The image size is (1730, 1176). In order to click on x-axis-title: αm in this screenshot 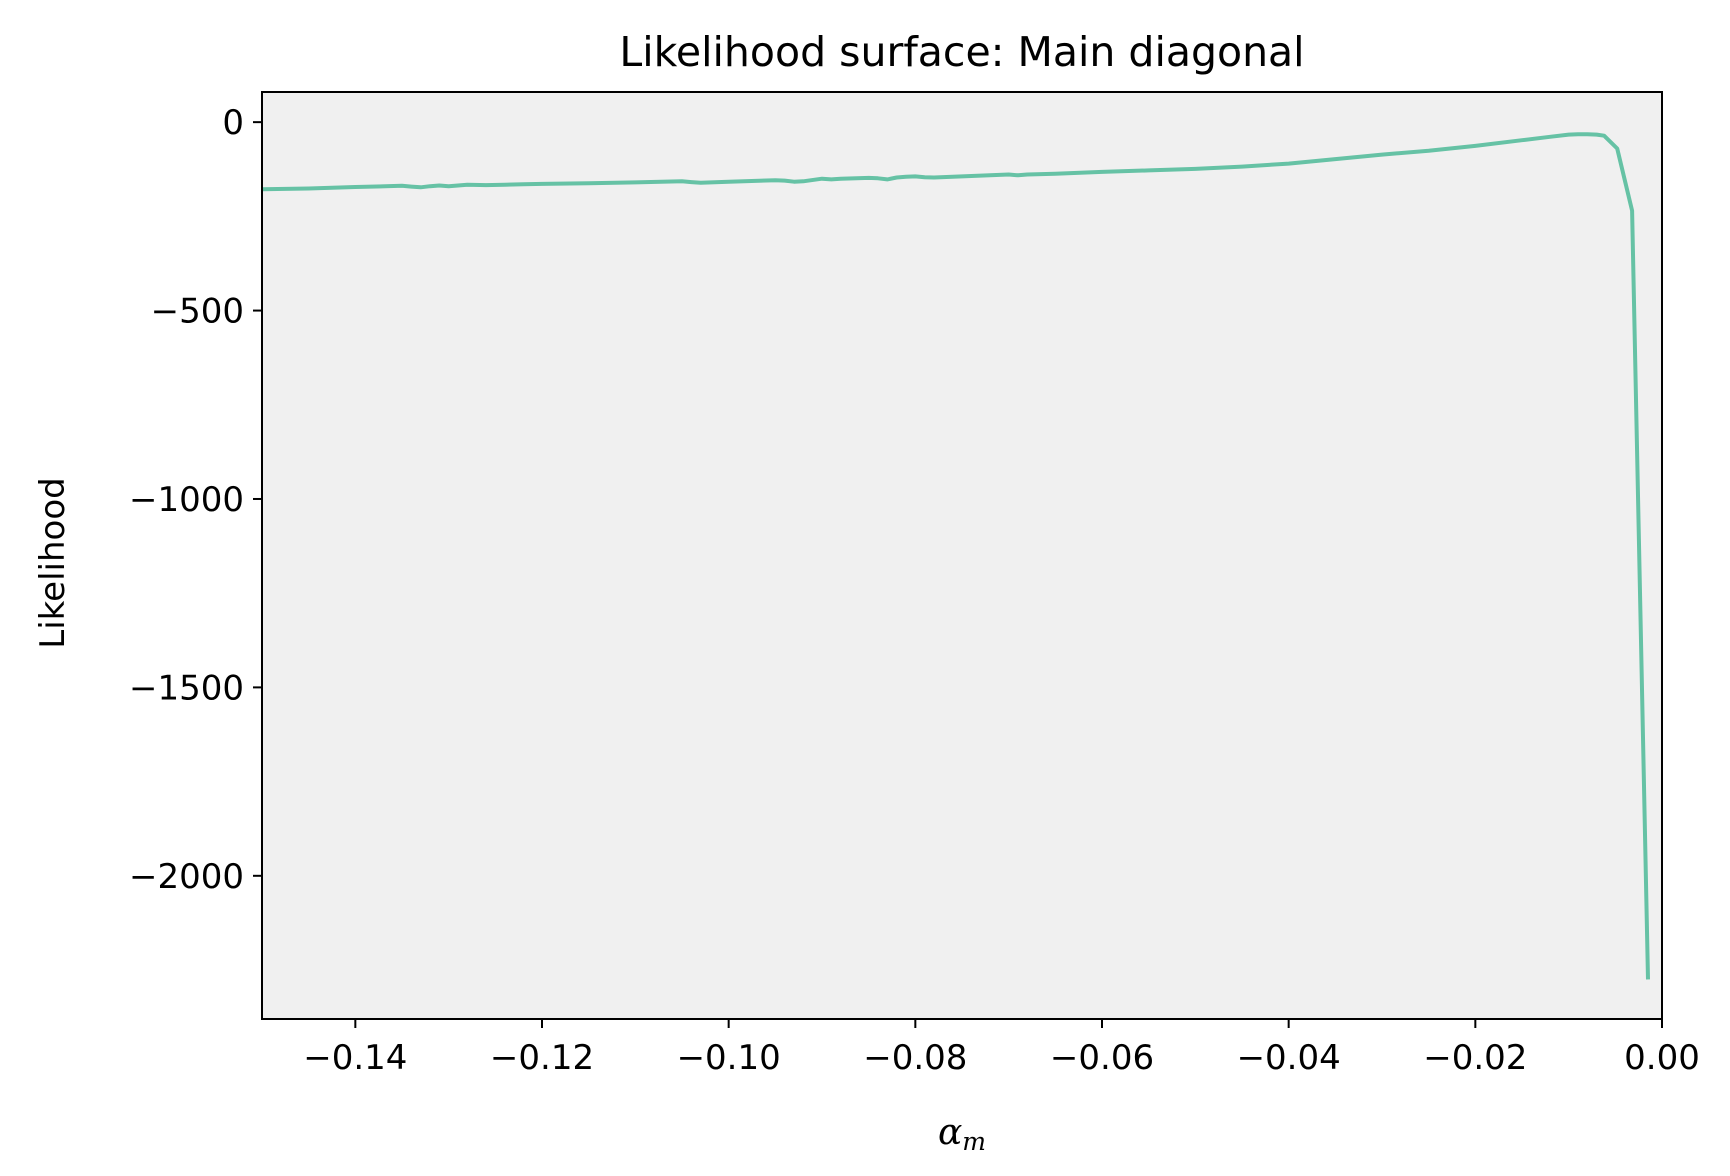, I will do `click(962, 1134)`.